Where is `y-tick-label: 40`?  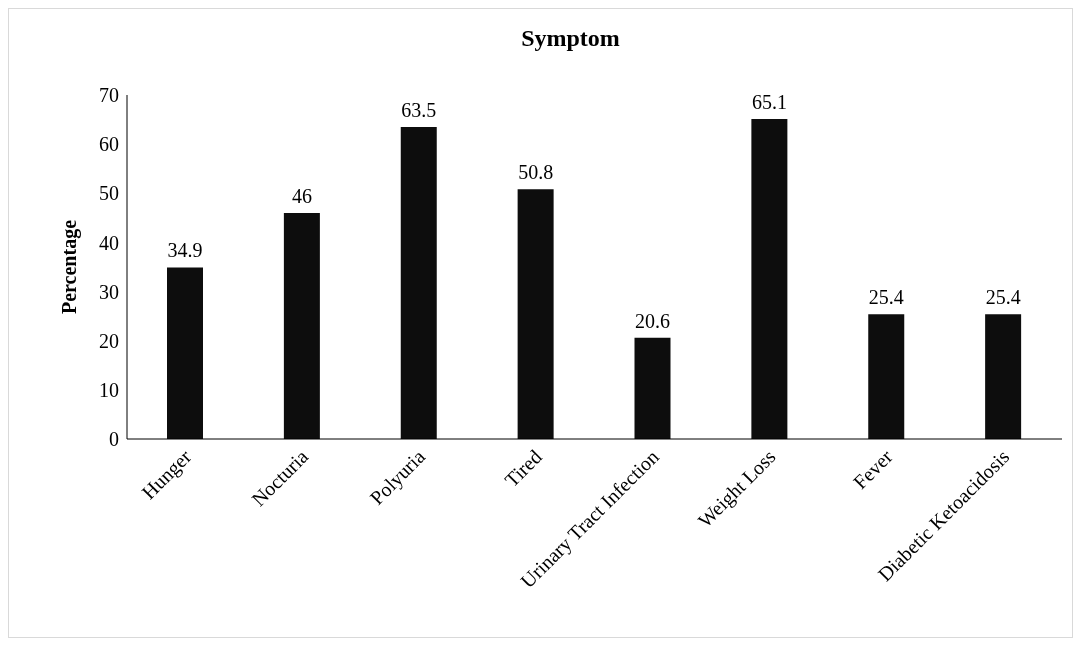 y-tick-label: 40 is located at coordinates (109, 242).